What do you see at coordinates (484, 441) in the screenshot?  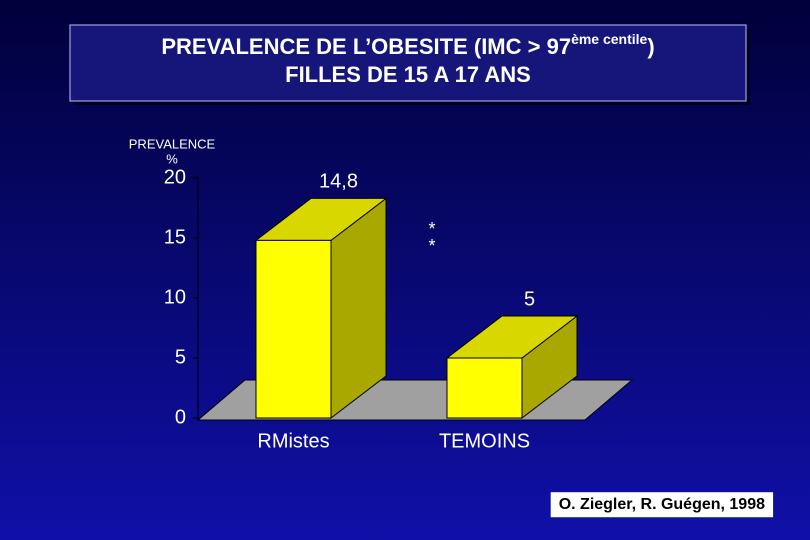 I see `x-tick-label: TEMOINS` at bounding box center [484, 441].